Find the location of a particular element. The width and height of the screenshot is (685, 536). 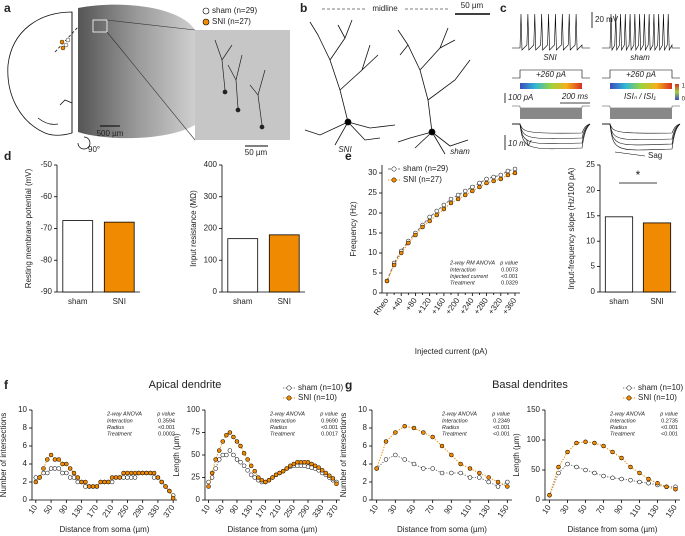

scale-label: 20 mV is located at coordinates (607, 19).